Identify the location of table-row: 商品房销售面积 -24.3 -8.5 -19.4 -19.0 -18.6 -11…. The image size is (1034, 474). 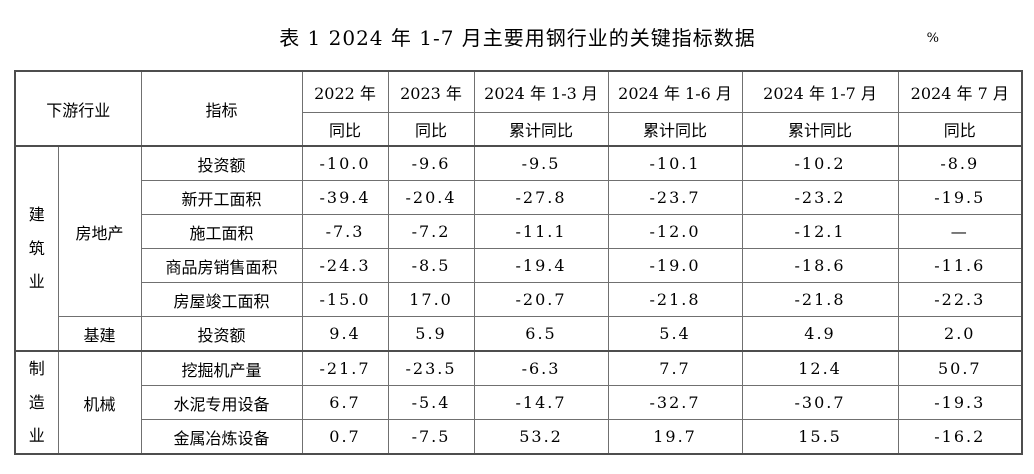
(519, 265).